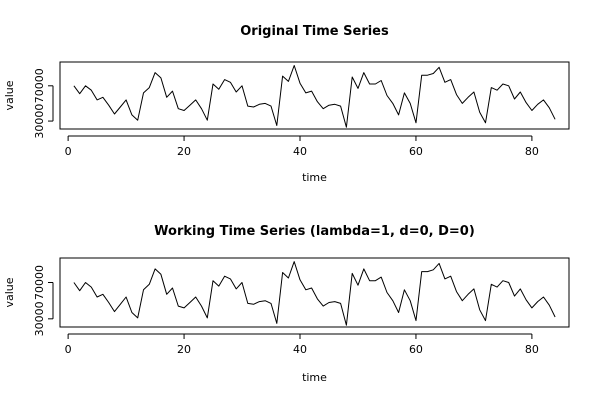 Image resolution: width=600 pixels, height=400 pixels. What do you see at coordinates (314, 31) in the screenshot?
I see `chart-title: Original Time Series` at bounding box center [314, 31].